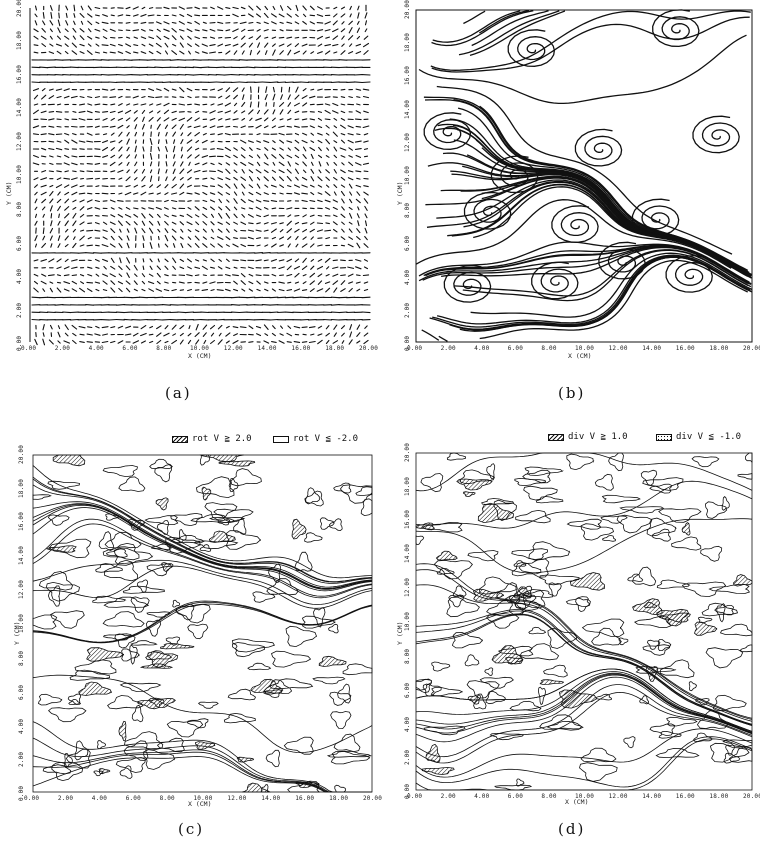 The height and width of the screenshot is (846, 760). Describe the element at coordinates (203, 798) in the screenshot. I see `x-tick-label: 10.00` at that location.